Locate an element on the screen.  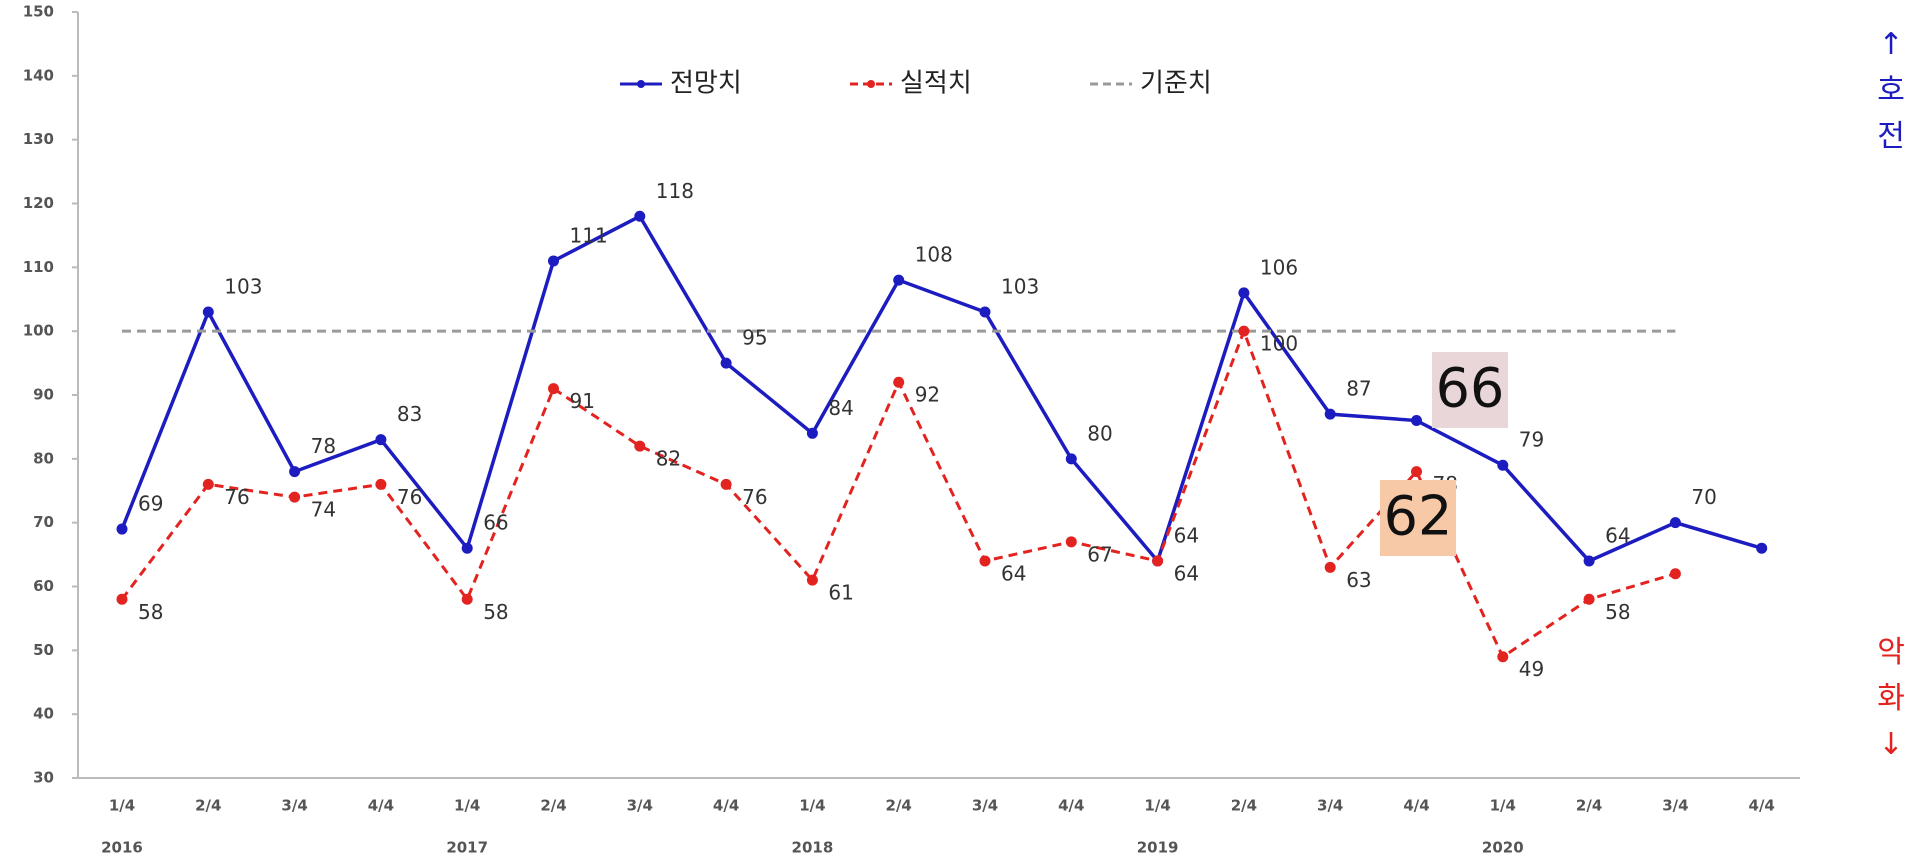
highlight-label: 62 is located at coordinates (1418, 516).